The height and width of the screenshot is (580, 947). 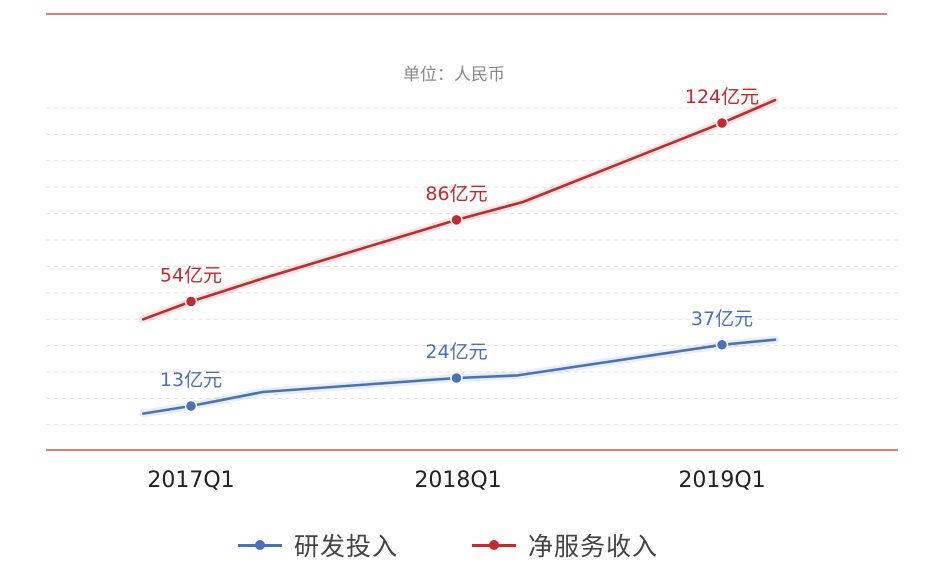 I want to click on legend-swatch-revenue, so click(x=494, y=545).